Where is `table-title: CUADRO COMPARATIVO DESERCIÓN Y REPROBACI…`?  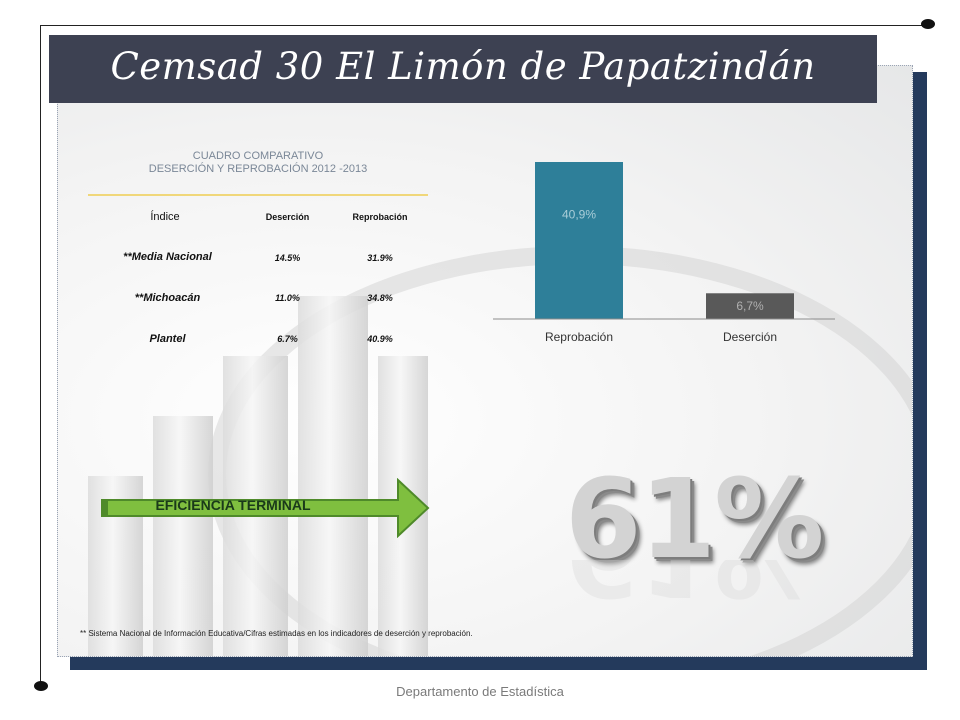 table-title: CUADRO COMPARATIVO DESERCIÓN Y REPROBACI… is located at coordinates (258, 163).